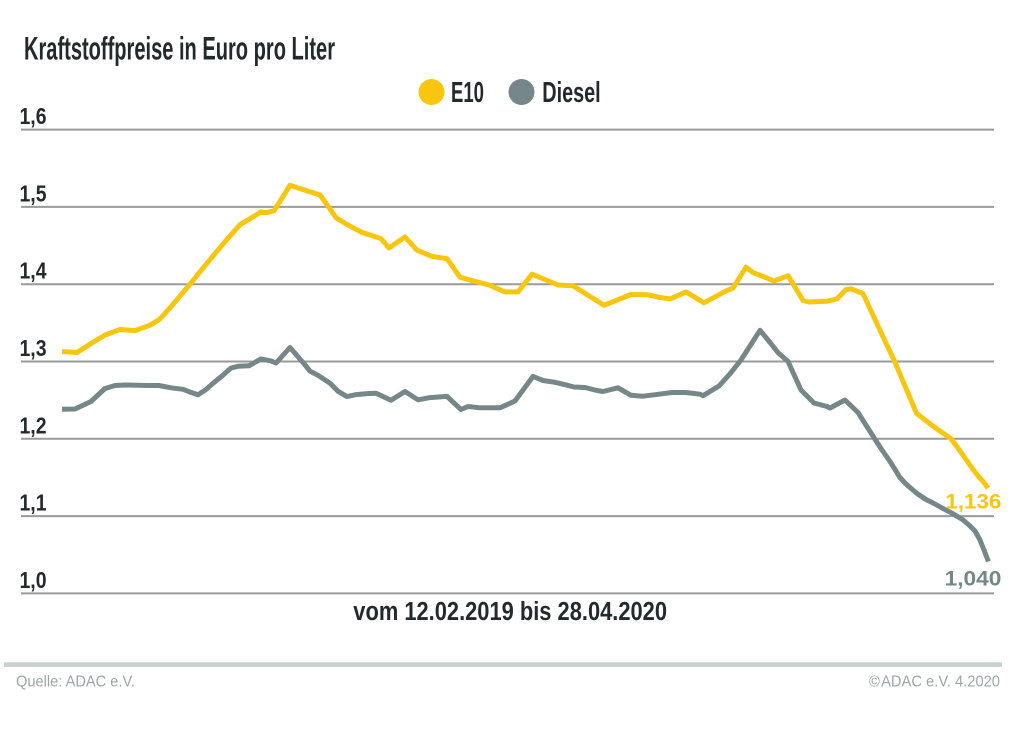 The image size is (1024, 739). I want to click on svg-text:Kraftstoffpreise in Euro pro L: Kraftstoffpreise in Euro pro Liter, so click(179, 49).